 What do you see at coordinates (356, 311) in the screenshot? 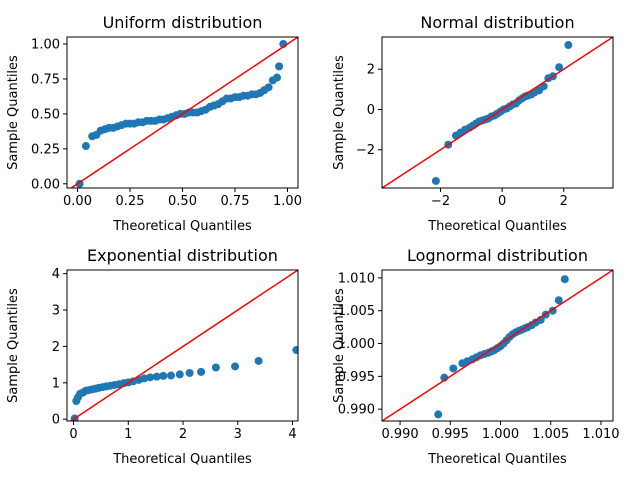
I see `y-tick-label: 1.005` at bounding box center [356, 311].